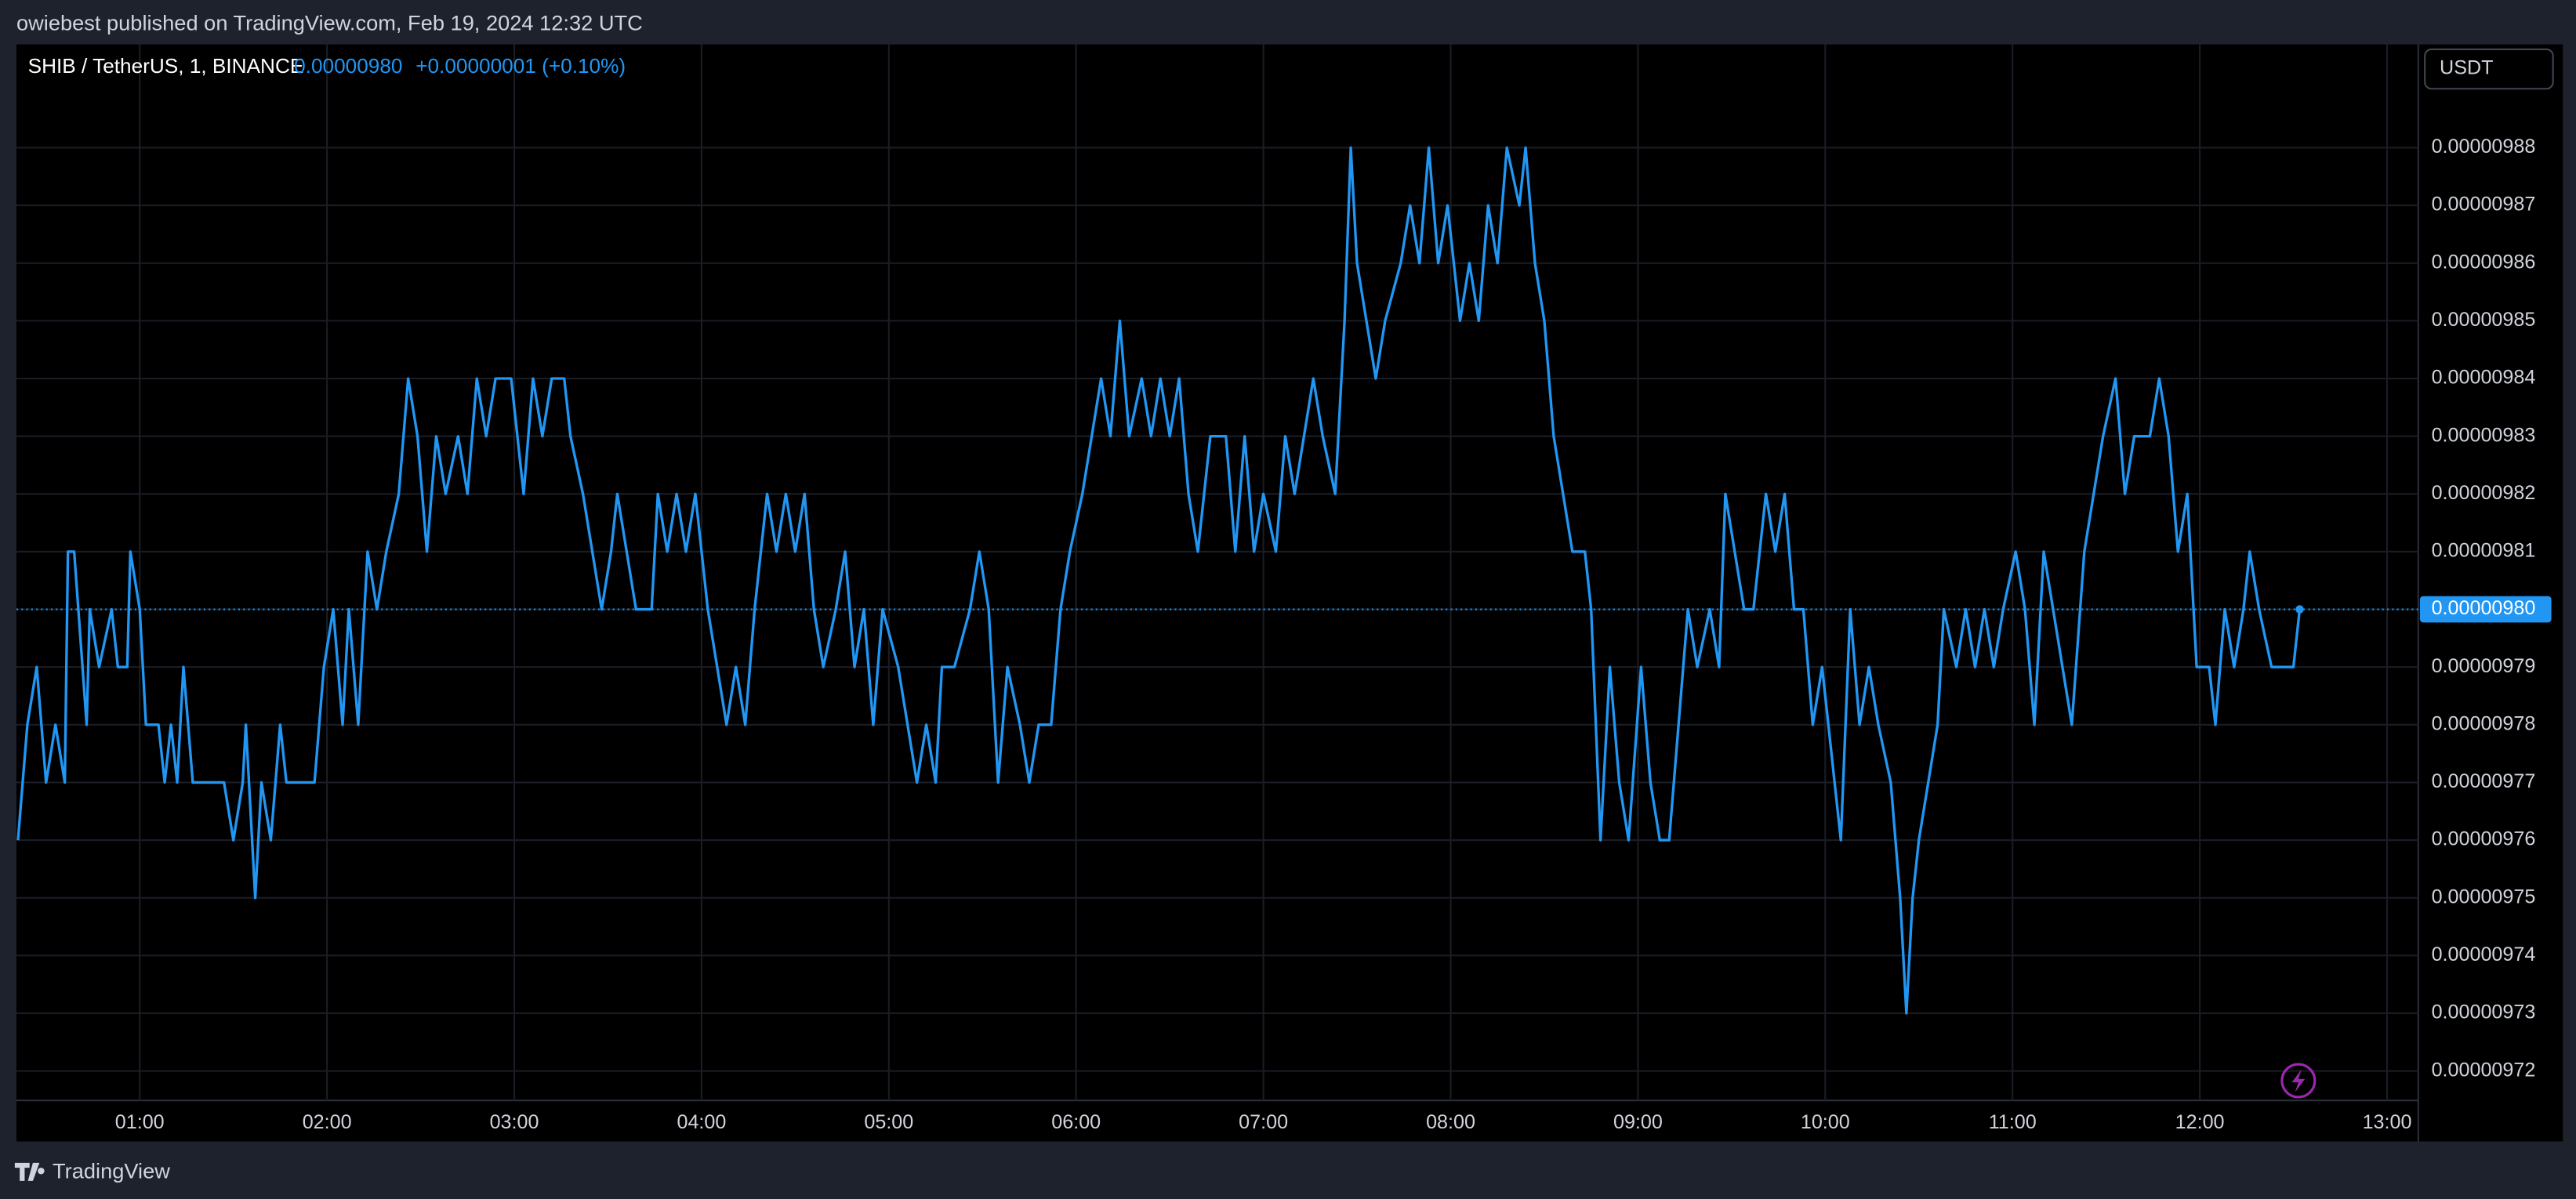 The image size is (2576, 1199). Describe the element at coordinates (2484, 378) in the screenshot. I see `y-tick-label: 0.00000984` at that location.